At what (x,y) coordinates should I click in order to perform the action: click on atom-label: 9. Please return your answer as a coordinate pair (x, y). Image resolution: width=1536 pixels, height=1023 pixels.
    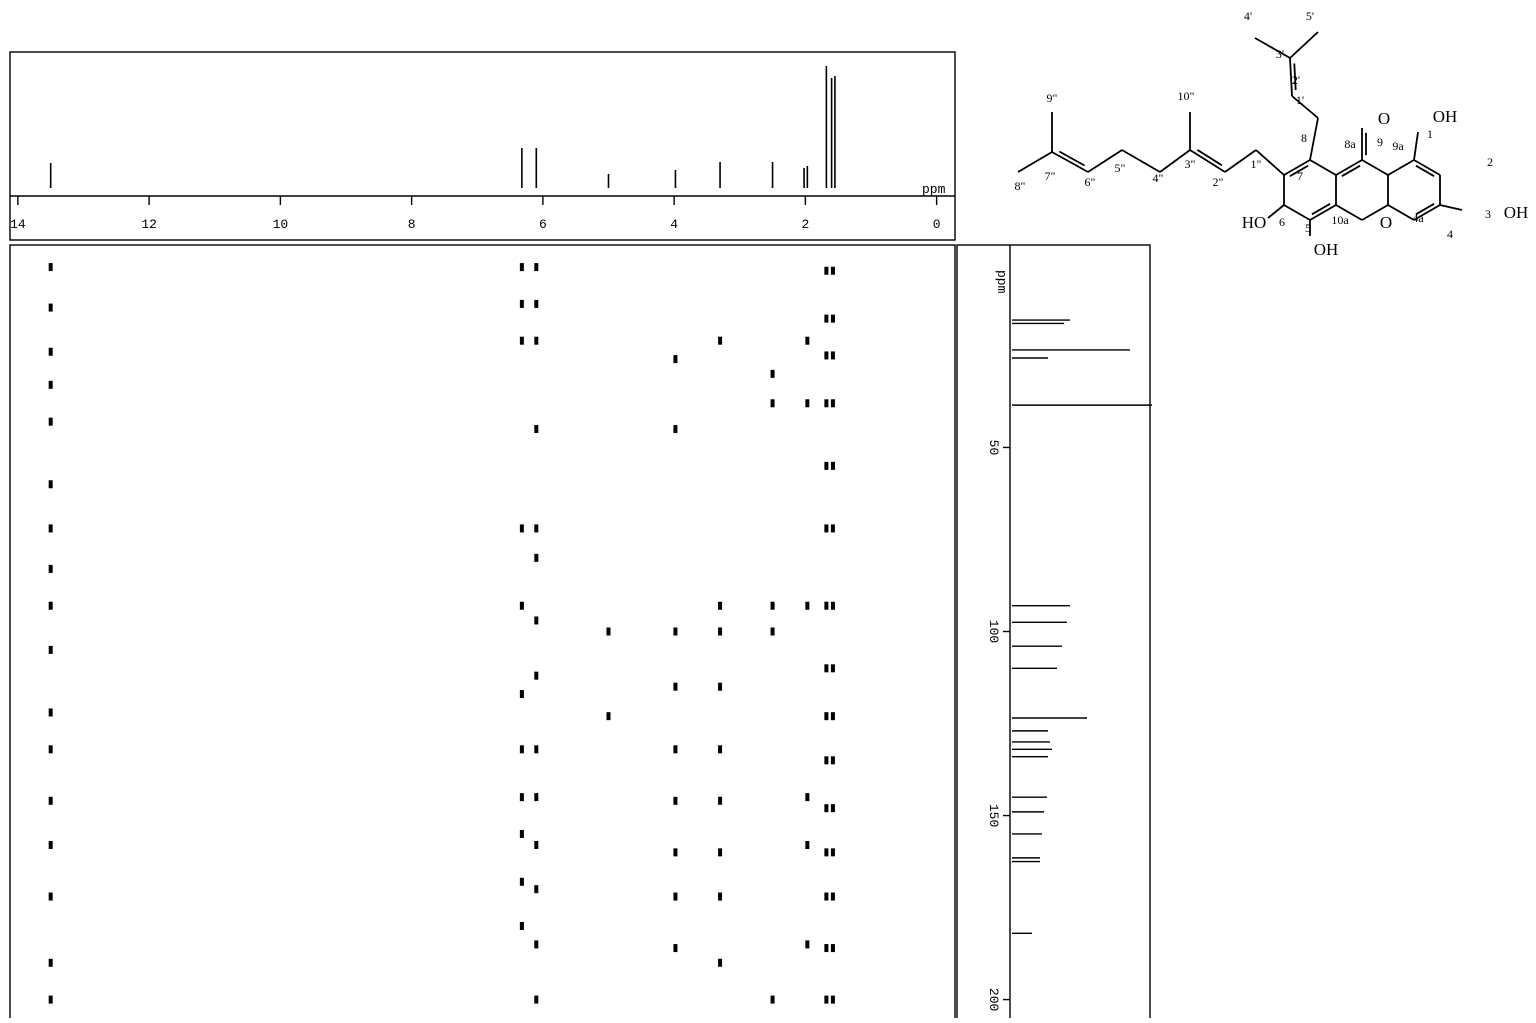
    Looking at the image, I should click on (1380, 142).